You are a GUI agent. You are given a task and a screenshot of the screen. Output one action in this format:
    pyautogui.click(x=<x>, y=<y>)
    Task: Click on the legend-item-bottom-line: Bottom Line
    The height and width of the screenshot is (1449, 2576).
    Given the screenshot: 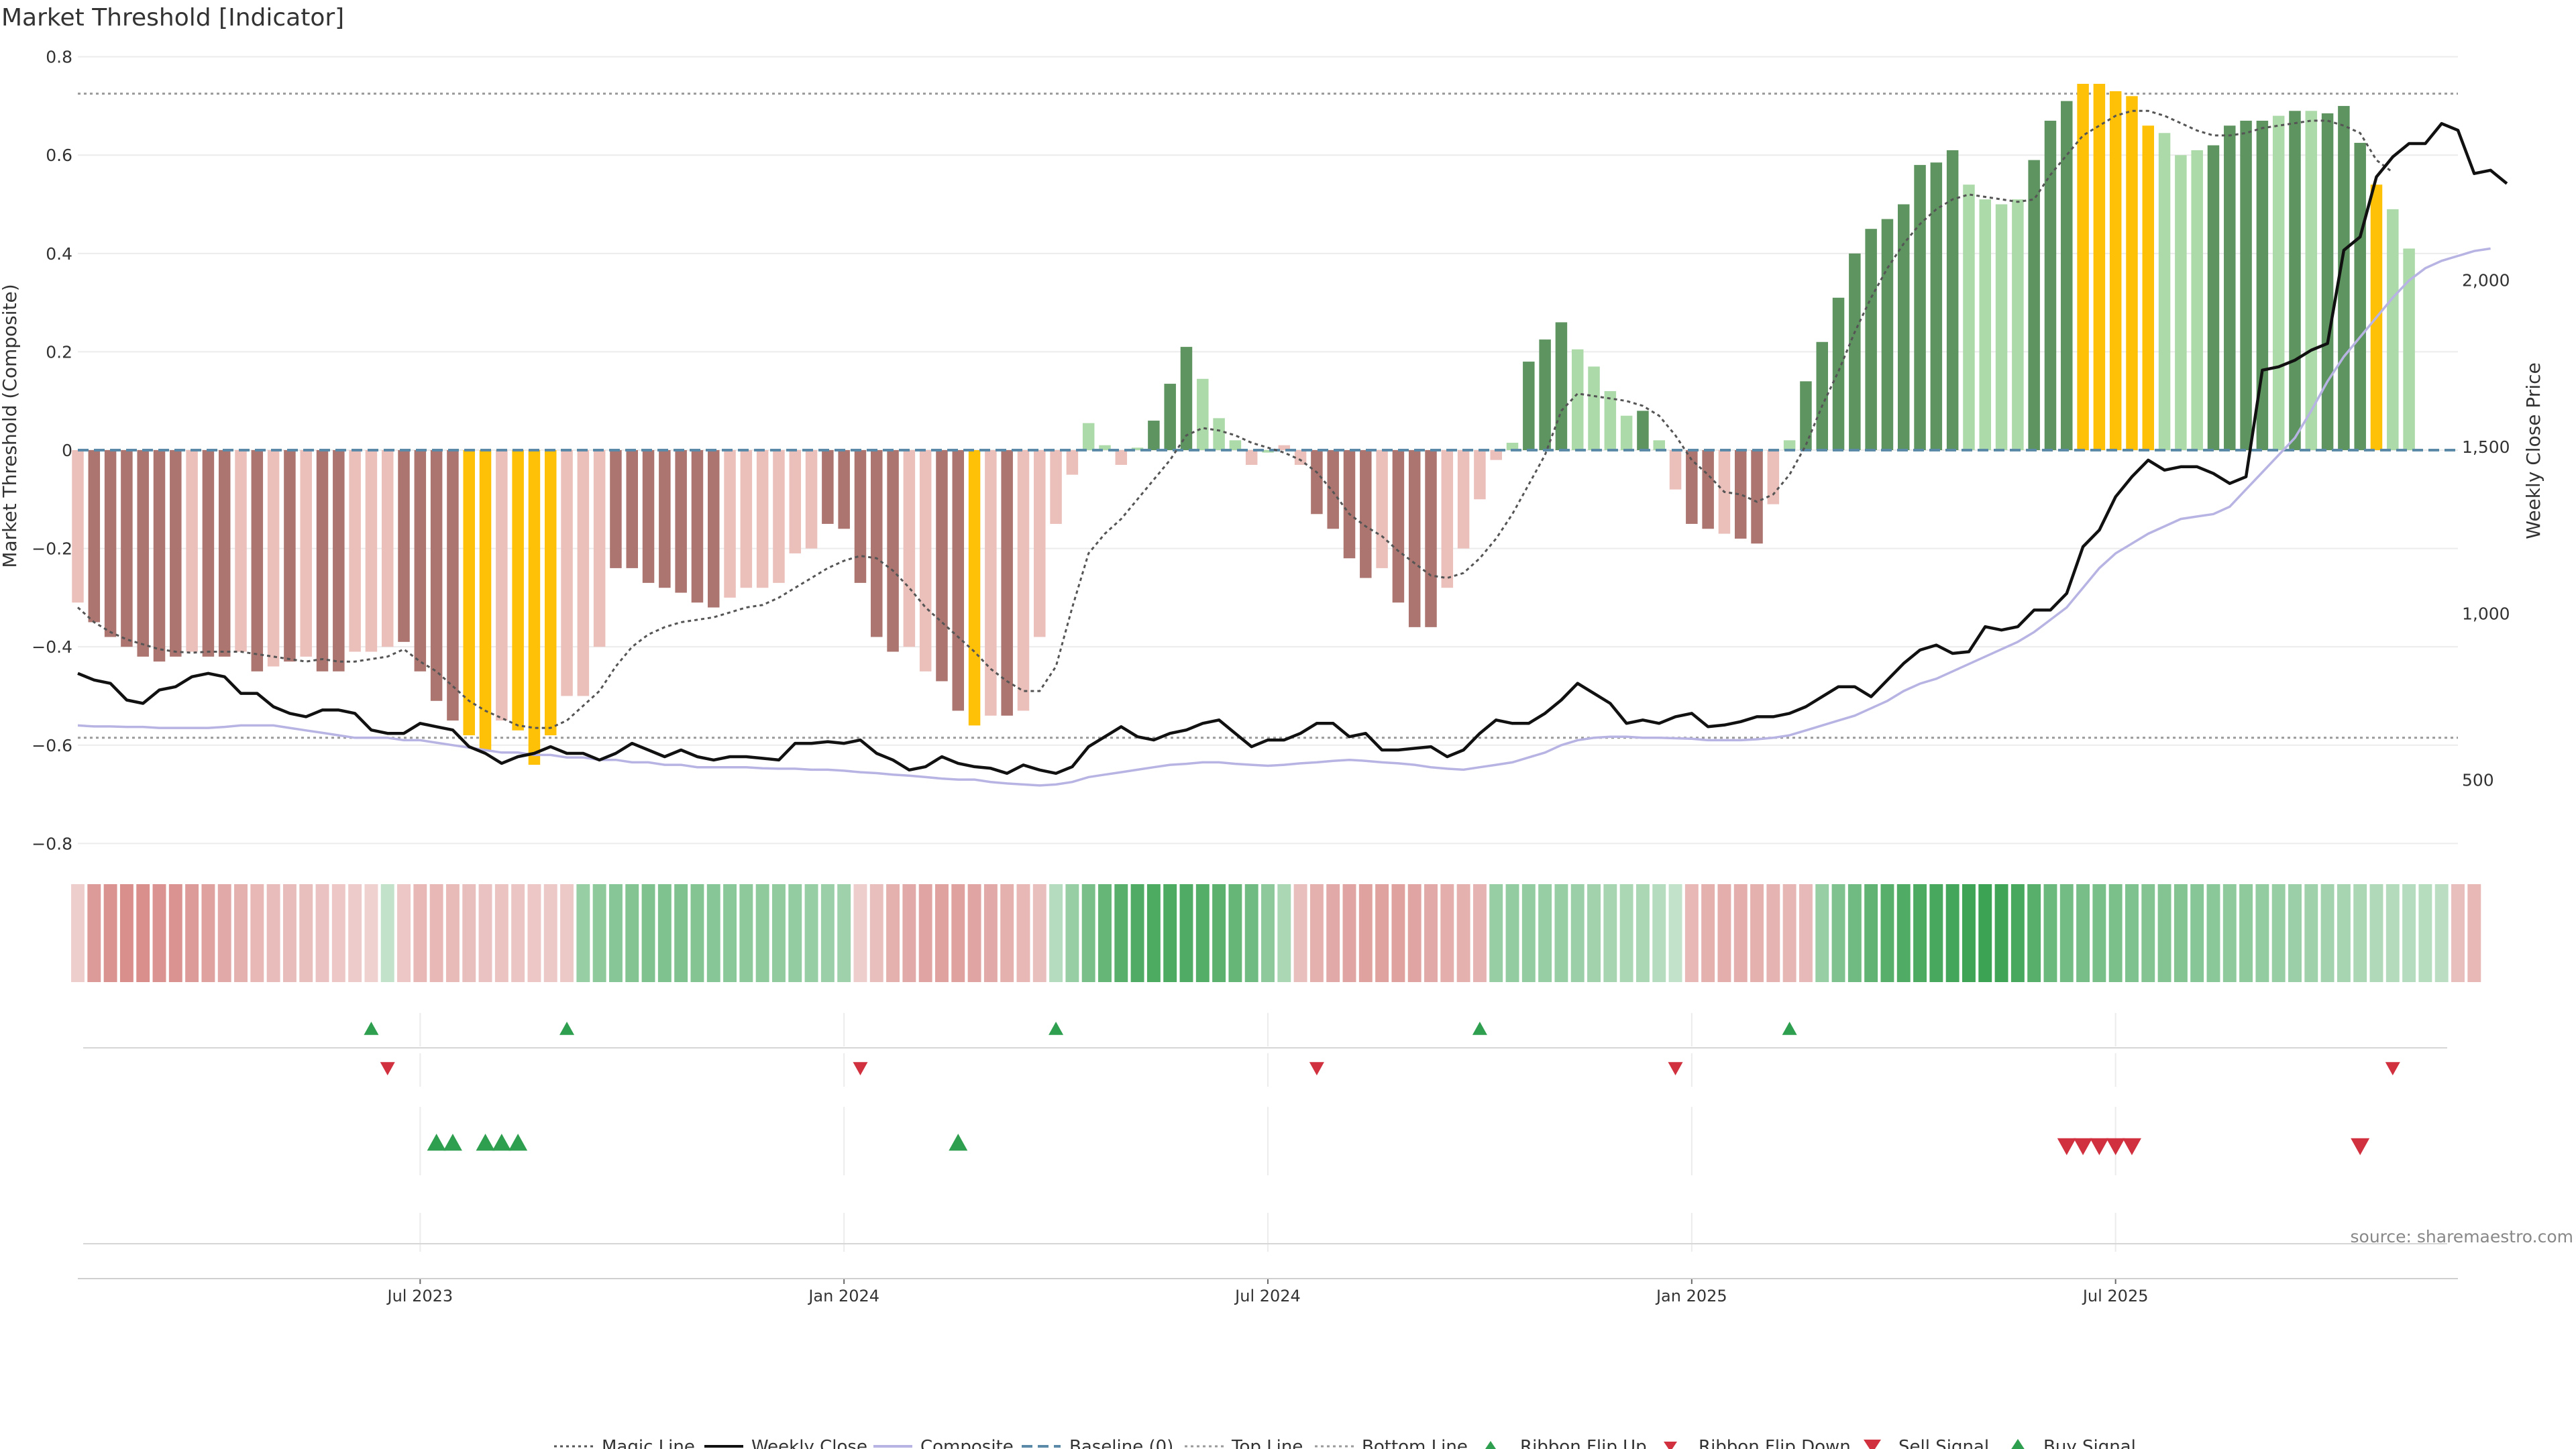 What is the action you would take?
    pyautogui.click(x=1391, y=1443)
    